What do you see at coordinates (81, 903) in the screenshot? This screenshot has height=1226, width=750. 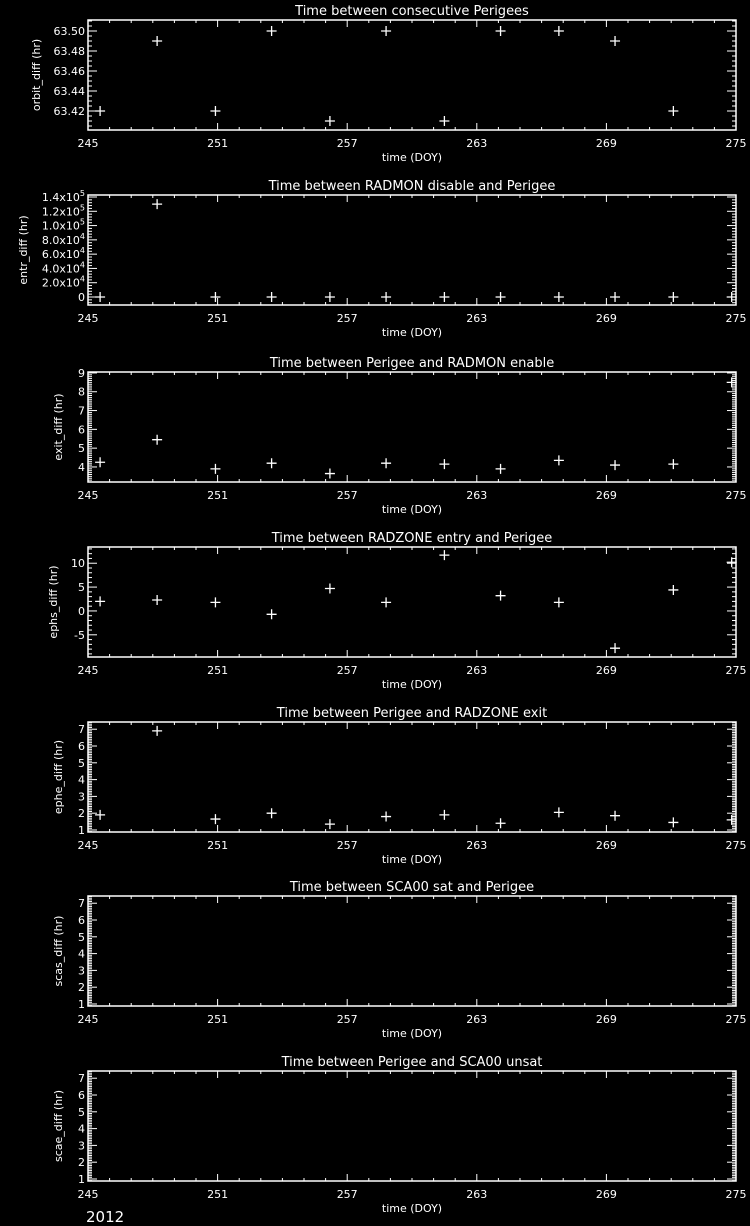 I see `y-tick-label: 7` at bounding box center [81, 903].